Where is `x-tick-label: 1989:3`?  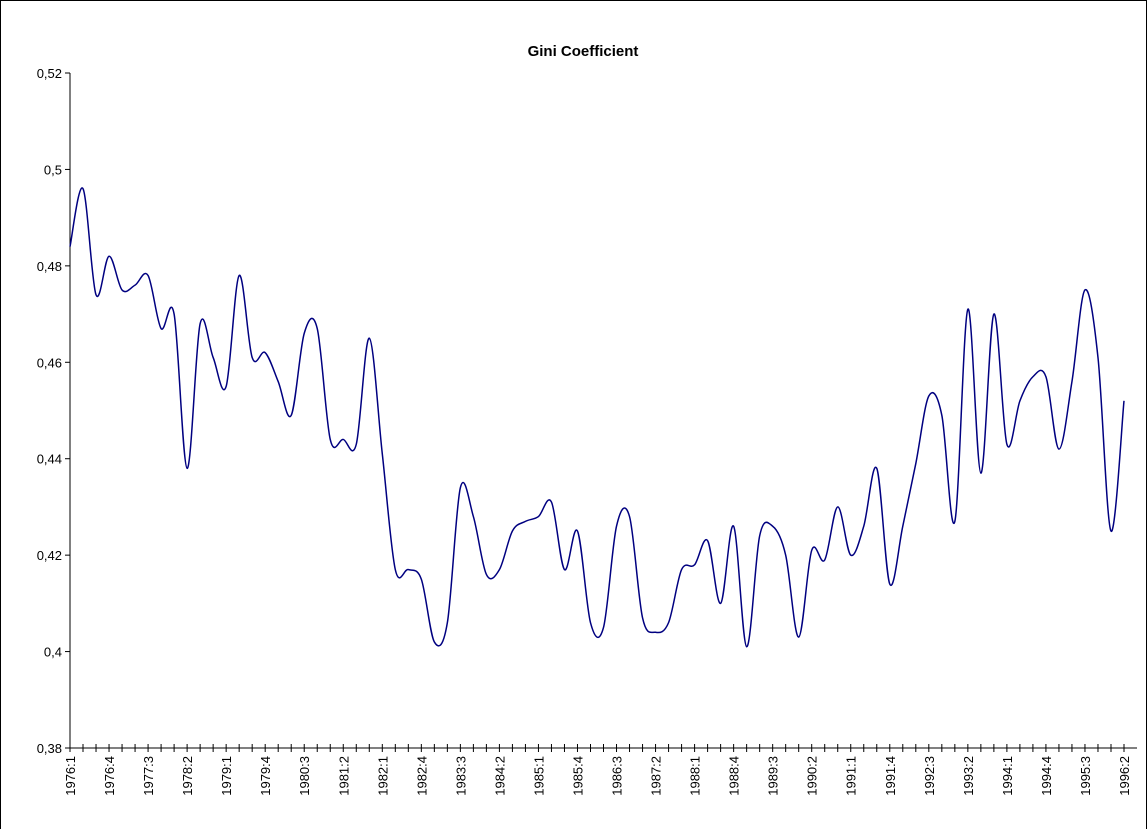
x-tick-label: 1989:3 is located at coordinates (773, 776).